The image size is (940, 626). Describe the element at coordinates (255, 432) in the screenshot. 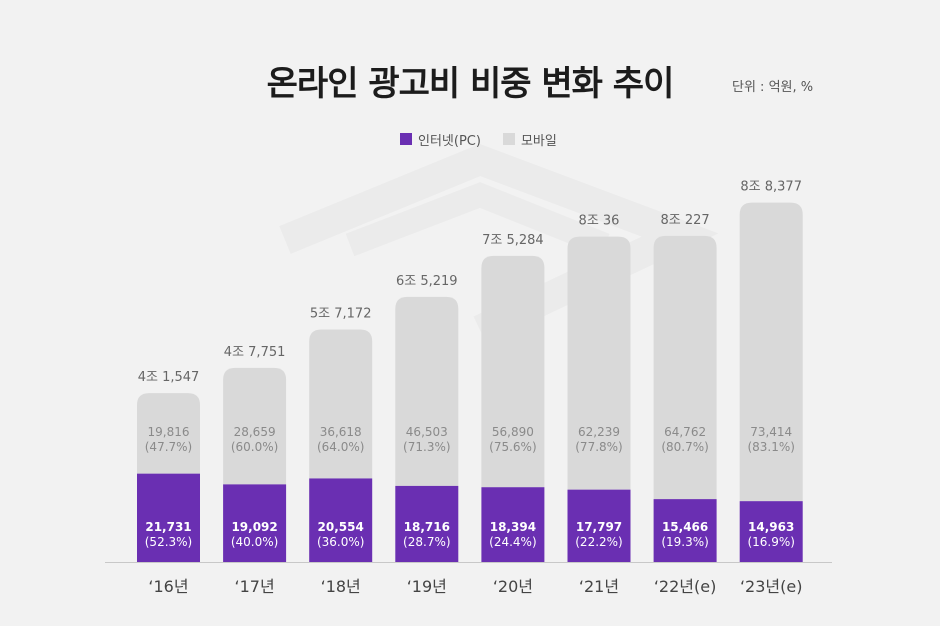

I see `mobile-value-label-1: 28,659` at that location.